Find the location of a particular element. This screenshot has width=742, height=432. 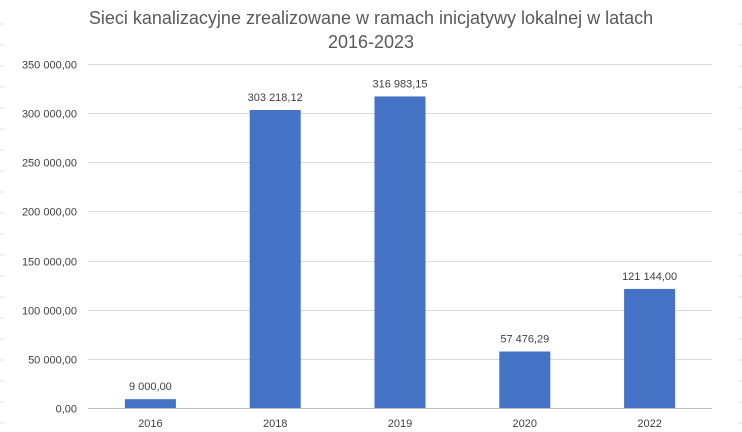

x-tick-label: 2020 is located at coordinates (525, 424).